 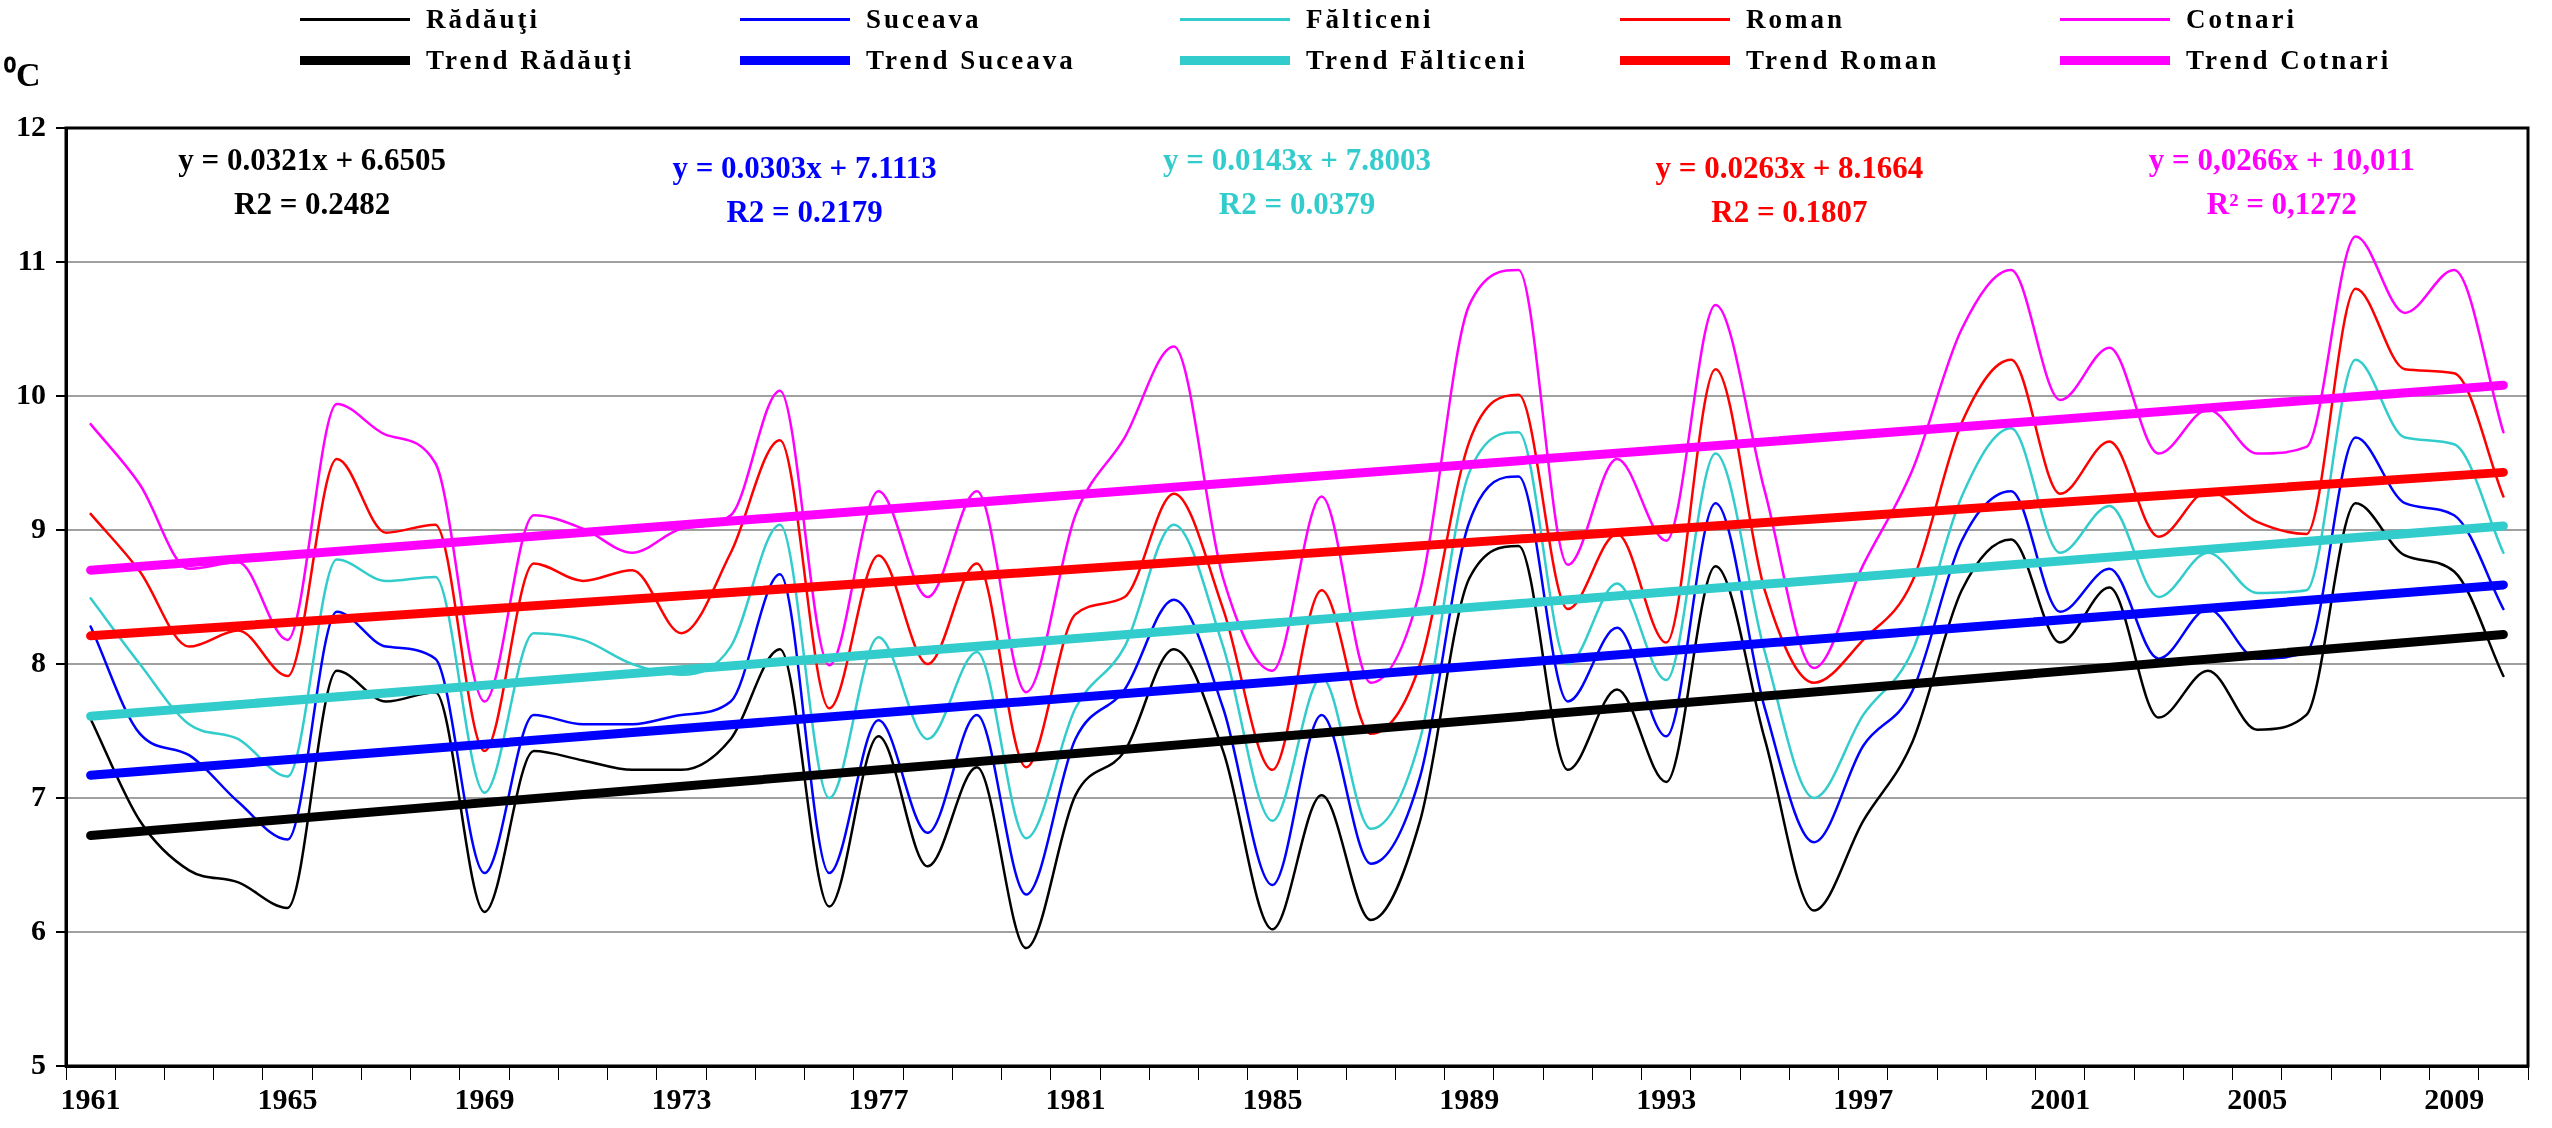 I want to click on x-tick-label: 1961, so click(x=90, y=1098).